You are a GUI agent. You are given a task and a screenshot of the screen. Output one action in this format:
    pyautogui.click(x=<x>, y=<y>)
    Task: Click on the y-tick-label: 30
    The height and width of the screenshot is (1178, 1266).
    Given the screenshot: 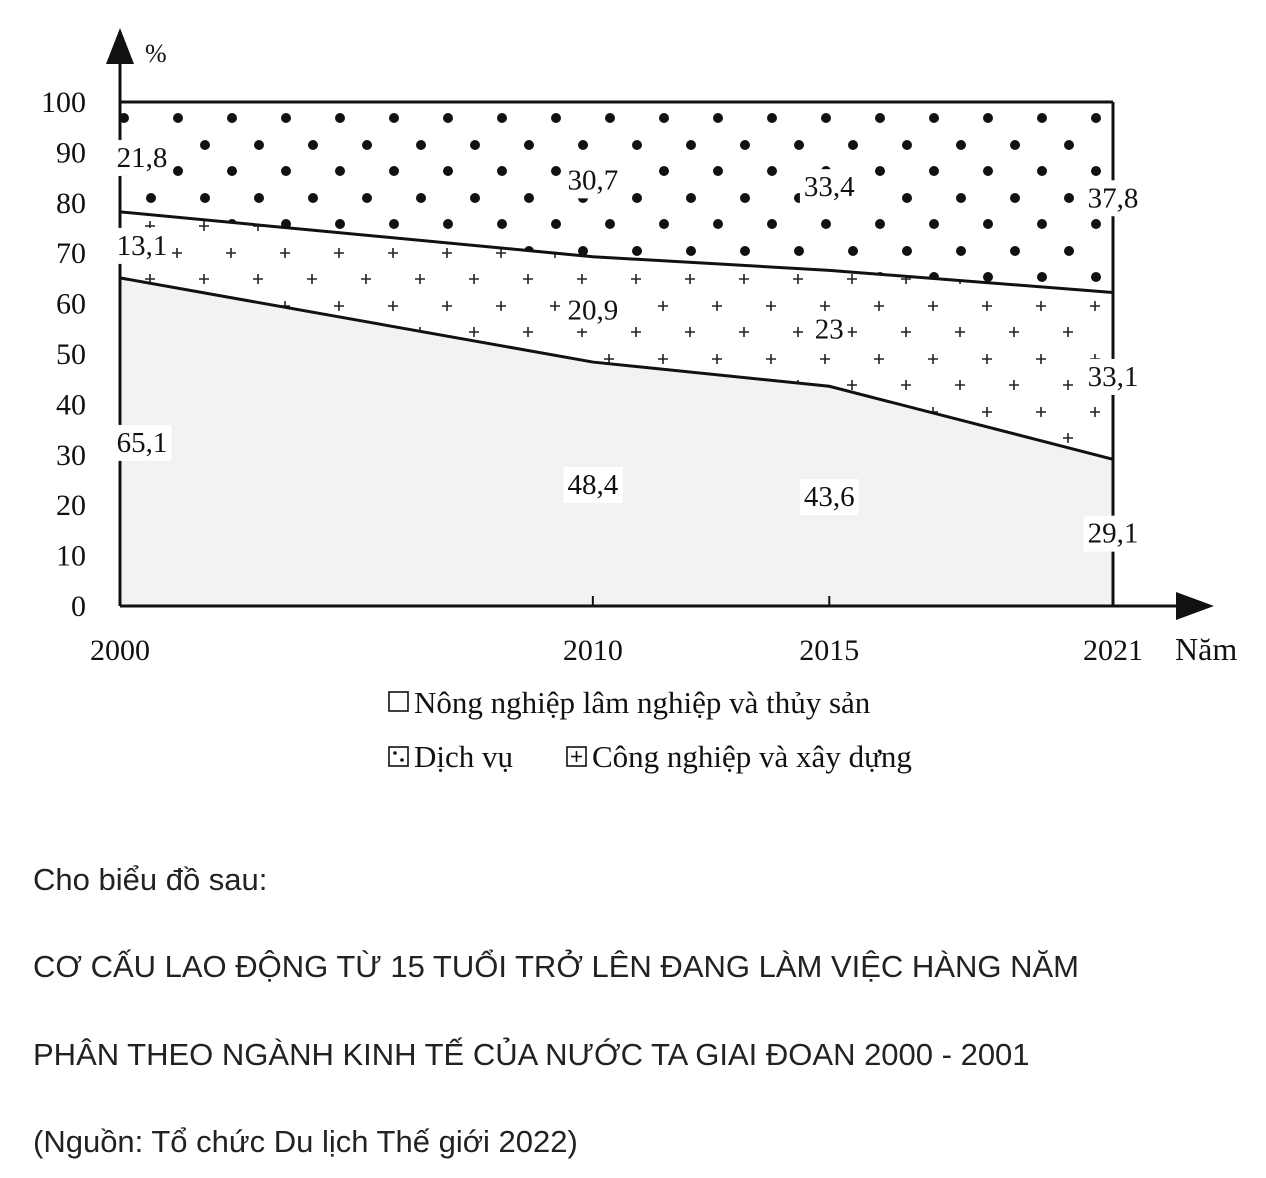 What is the action you would take?
    pyautogui.click(x=71, y=455)
    